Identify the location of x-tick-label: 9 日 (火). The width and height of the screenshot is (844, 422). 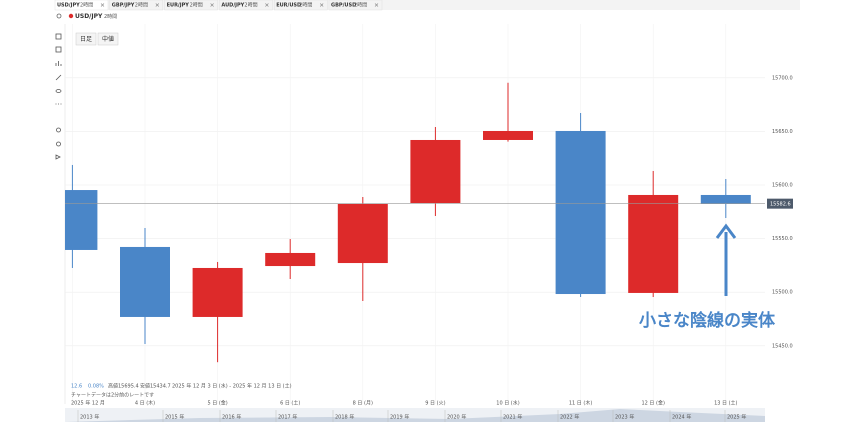
(435, 404).